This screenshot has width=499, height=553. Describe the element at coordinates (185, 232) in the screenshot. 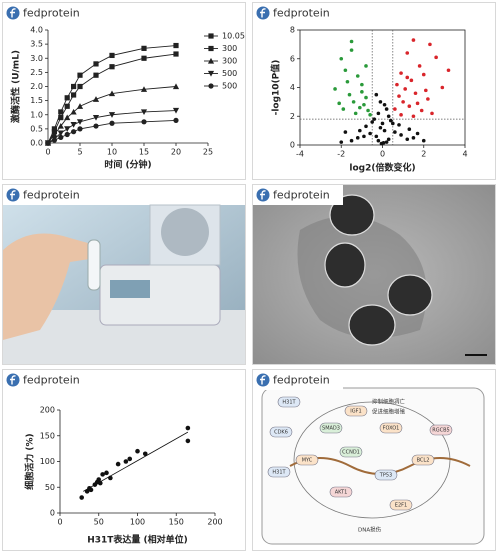

I see `rotor` at that location.